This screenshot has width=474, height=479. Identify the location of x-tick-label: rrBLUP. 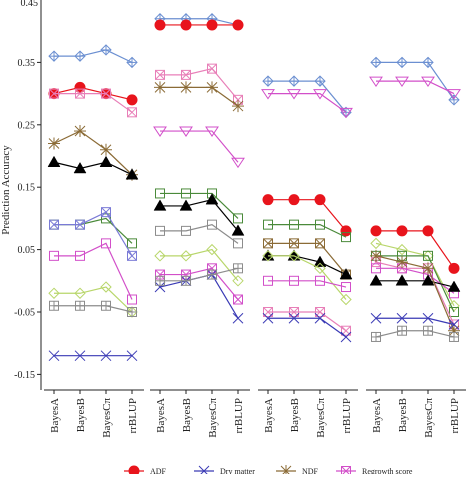
(133, 415).